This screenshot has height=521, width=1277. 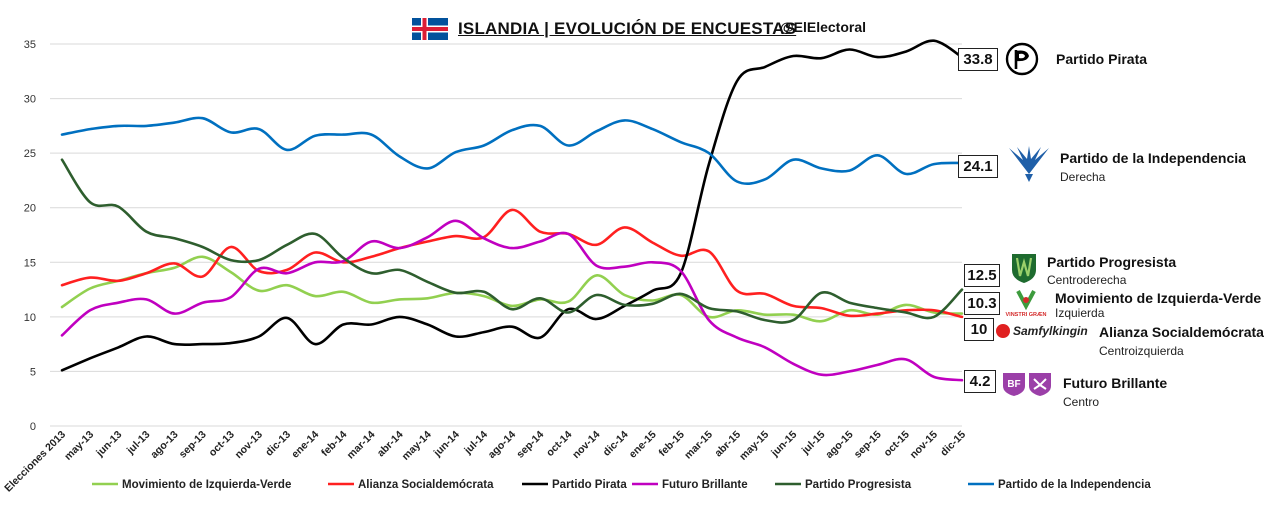 What do you see at coordinates (1022, 59) in the screenshot?
I see `pirate-flag-icon` at bounding box center [1022, 59].